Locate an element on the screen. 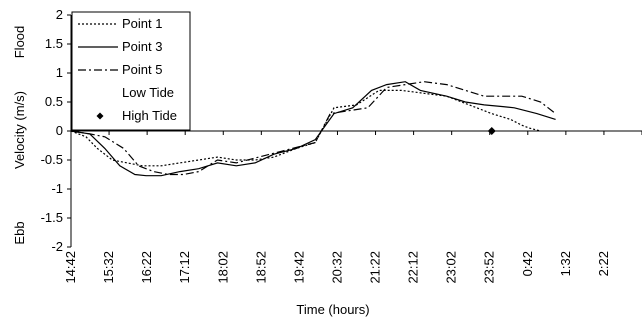 This screenshot has height=320, width=642. y-tick-label: -0.5 is located at coordinates (52, 159).